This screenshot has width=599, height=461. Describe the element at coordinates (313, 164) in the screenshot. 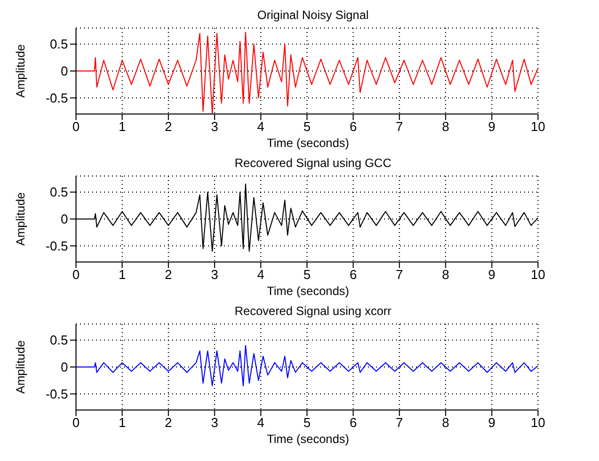

I see `chart-title: Recovered Signal using GCC` at that location.